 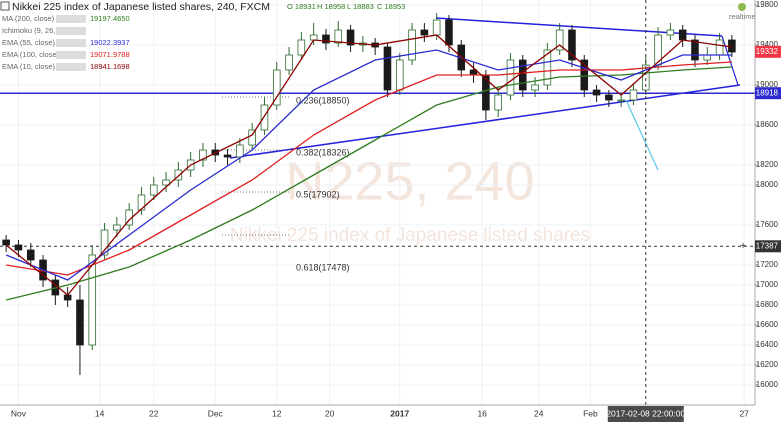 What do you see at coordinates (767, 184) in the screenshot?
I see `y-tick-label: 18000` at bounding box center [767, 184].